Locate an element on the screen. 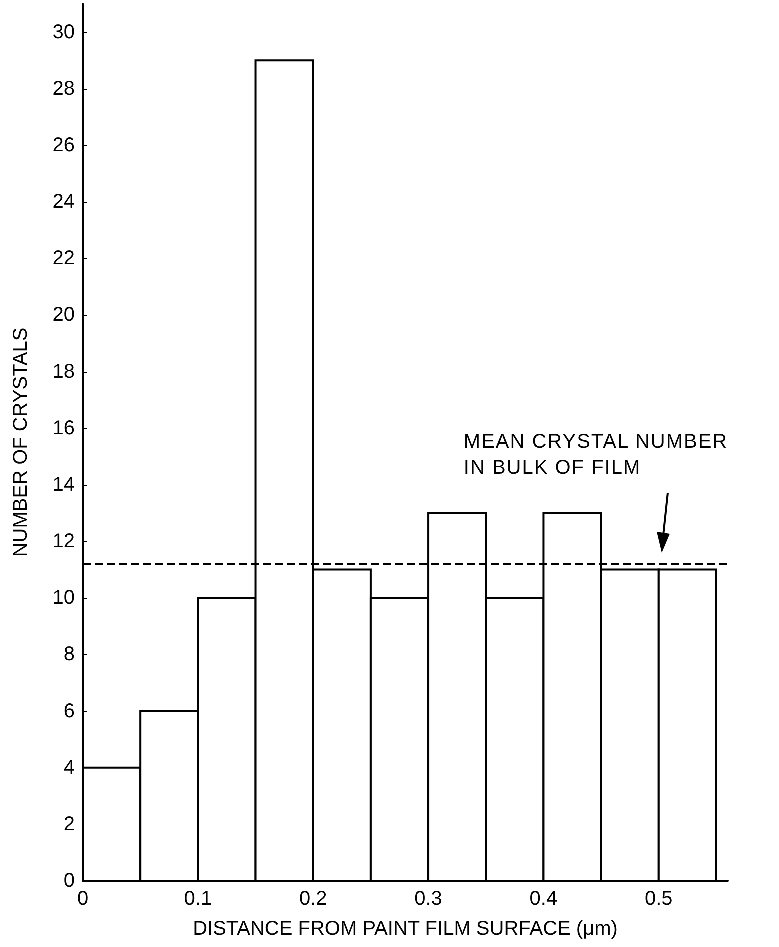 The width and height of the screenshot is (779, 947). y-tick-label: 16 is located at coordinates (63, 428).